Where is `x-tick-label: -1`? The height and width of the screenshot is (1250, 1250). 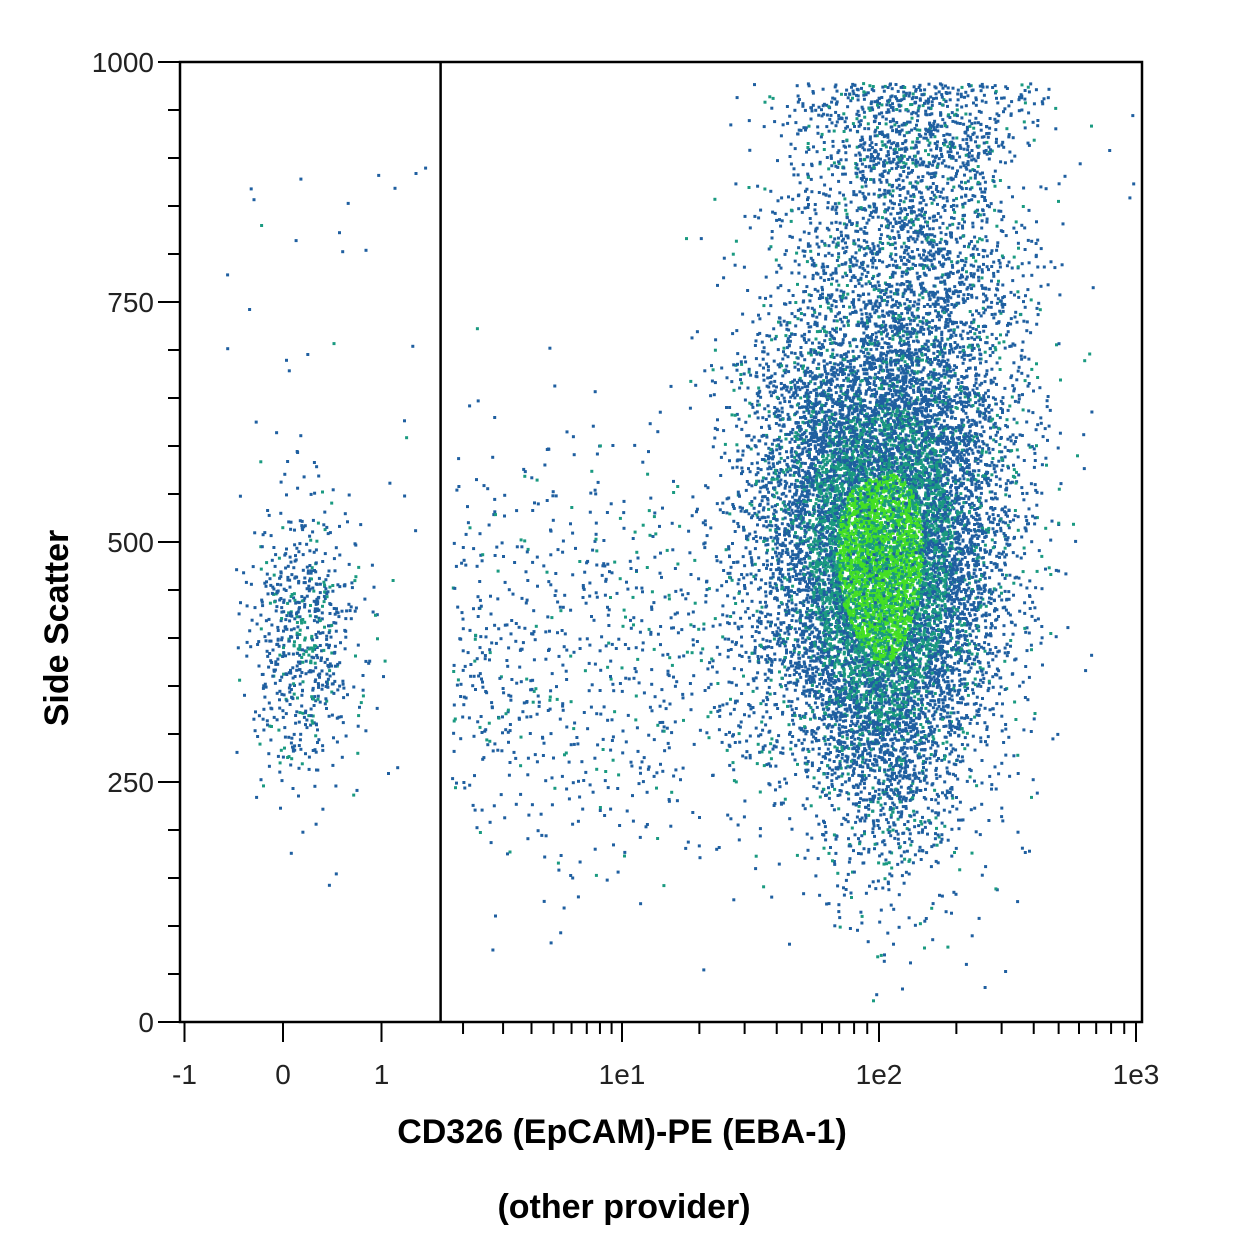 x-tick-label: -1 is located at coordinates (184, 1074).